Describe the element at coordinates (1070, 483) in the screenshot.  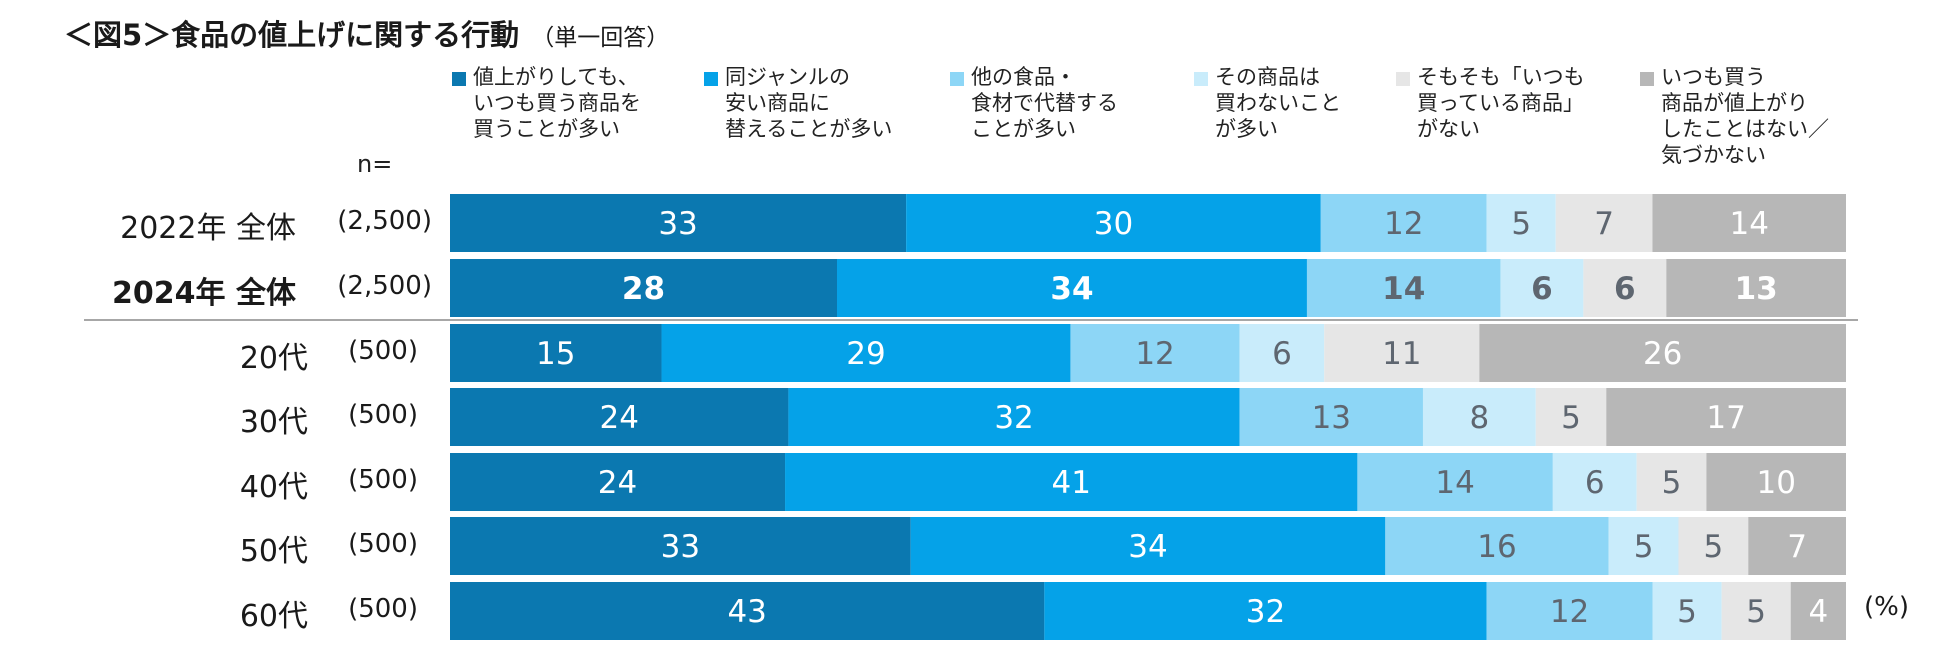
I see `bar-value-label: 41` at that location.